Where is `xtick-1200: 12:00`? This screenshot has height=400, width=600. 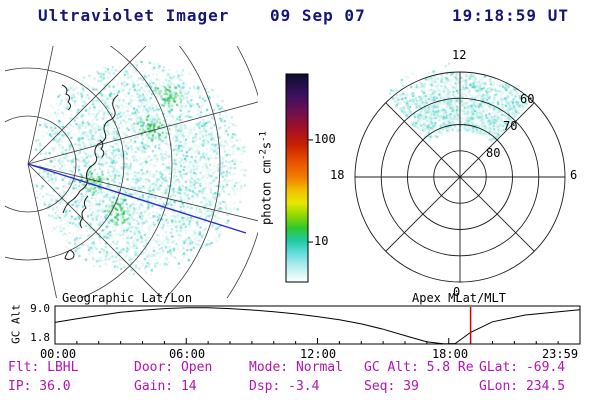 xtick-1200: 12:00 is located at coordinates (318, 354).